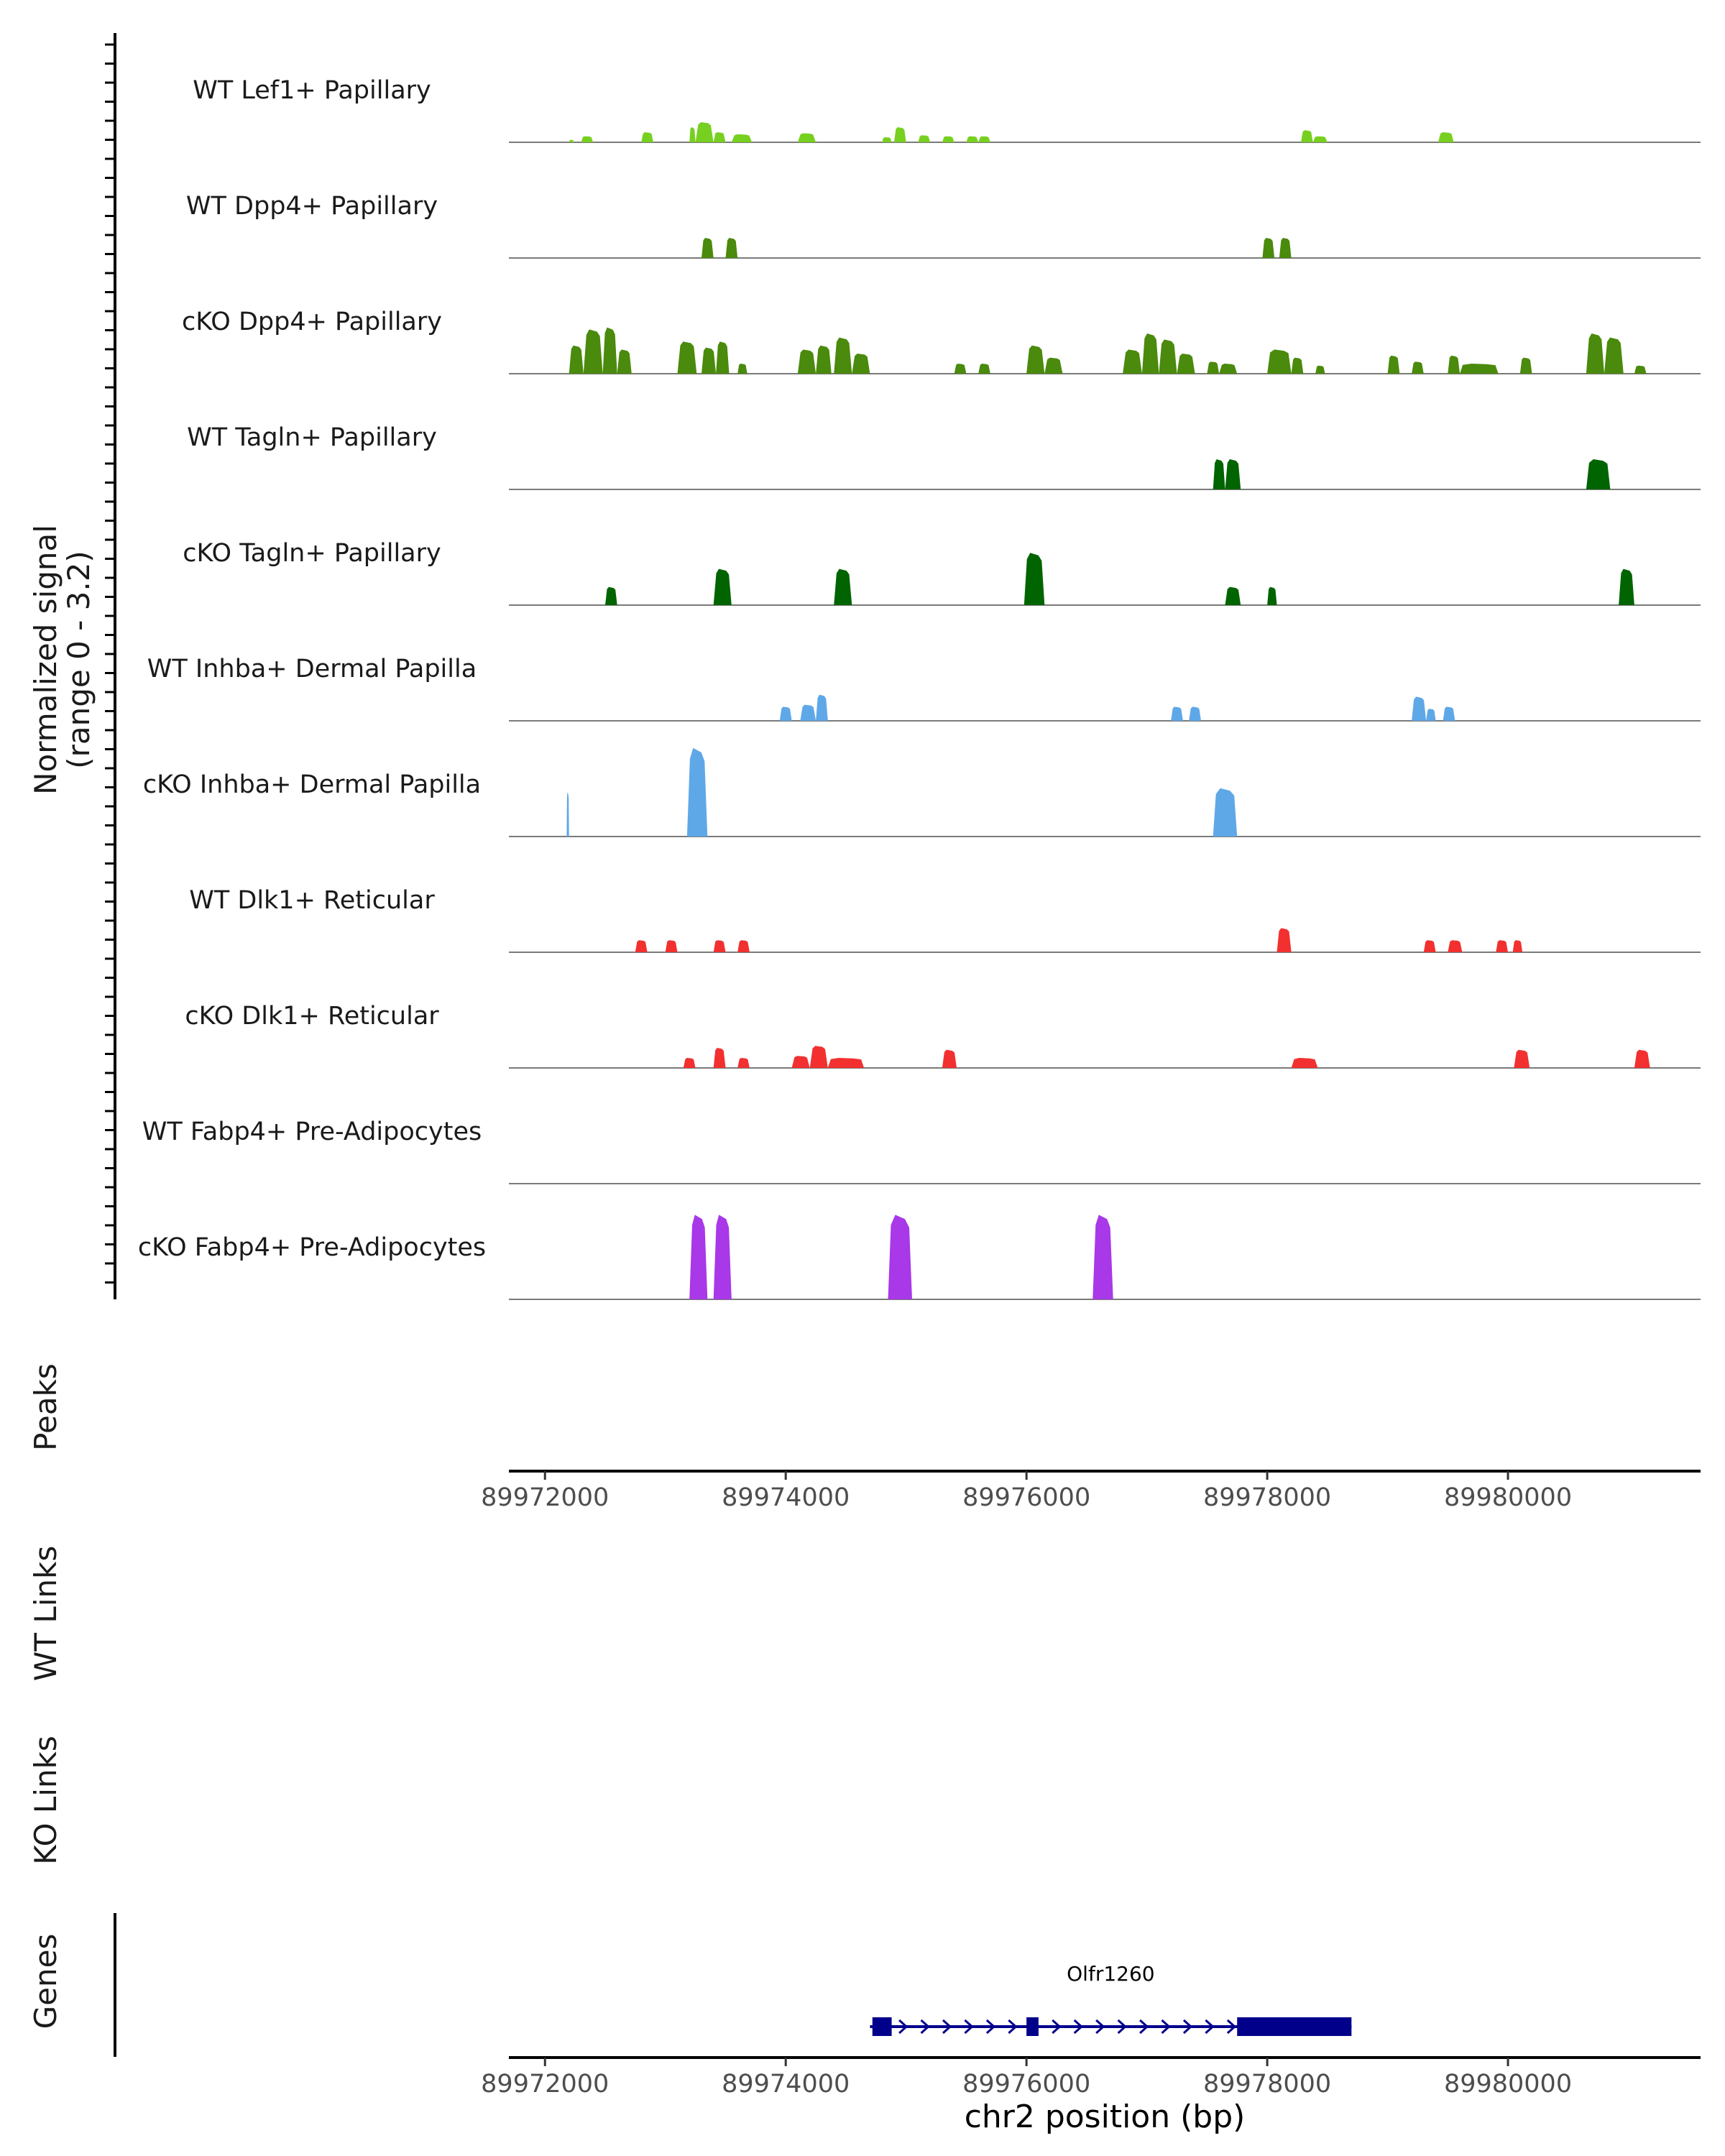 This screenshot has width=1725, height=2156. What do you see at coordinates (941, 341) in the screenshot?
I see `track: cKO Dpp4+ Papillary` at bounding box center [941, 341].